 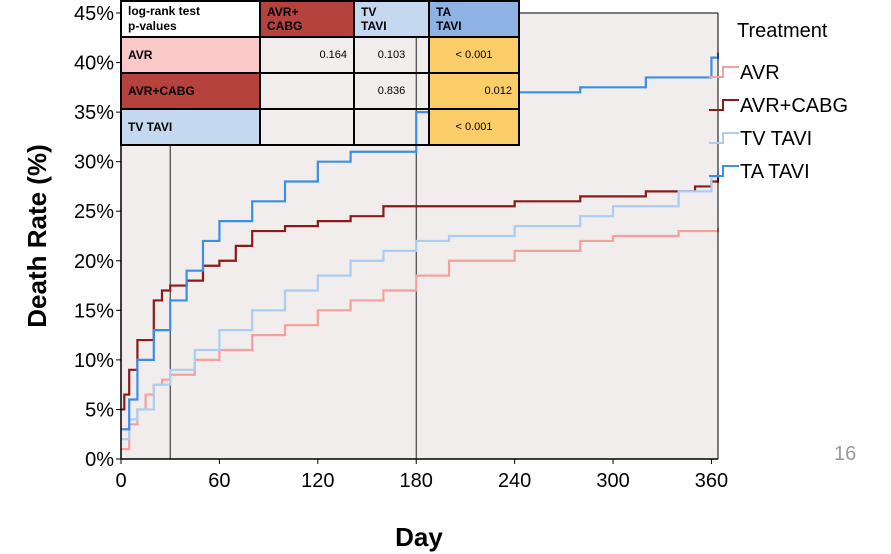 What do you see at coordinates (724, 138) in the screenshot?
I see `legend-line-tv-tavi` at bounding box center [724, 138].